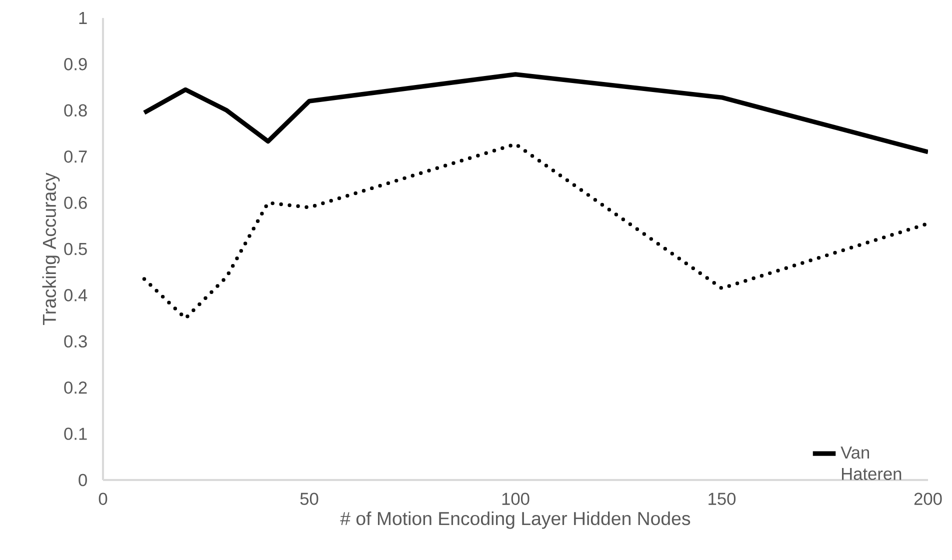 The width and height of the screenshot is (952, 560). What do you see at coordinates (83, 18) in the screenshot?
I see `y-tick-label: 1` at bounding box center [83, 18].